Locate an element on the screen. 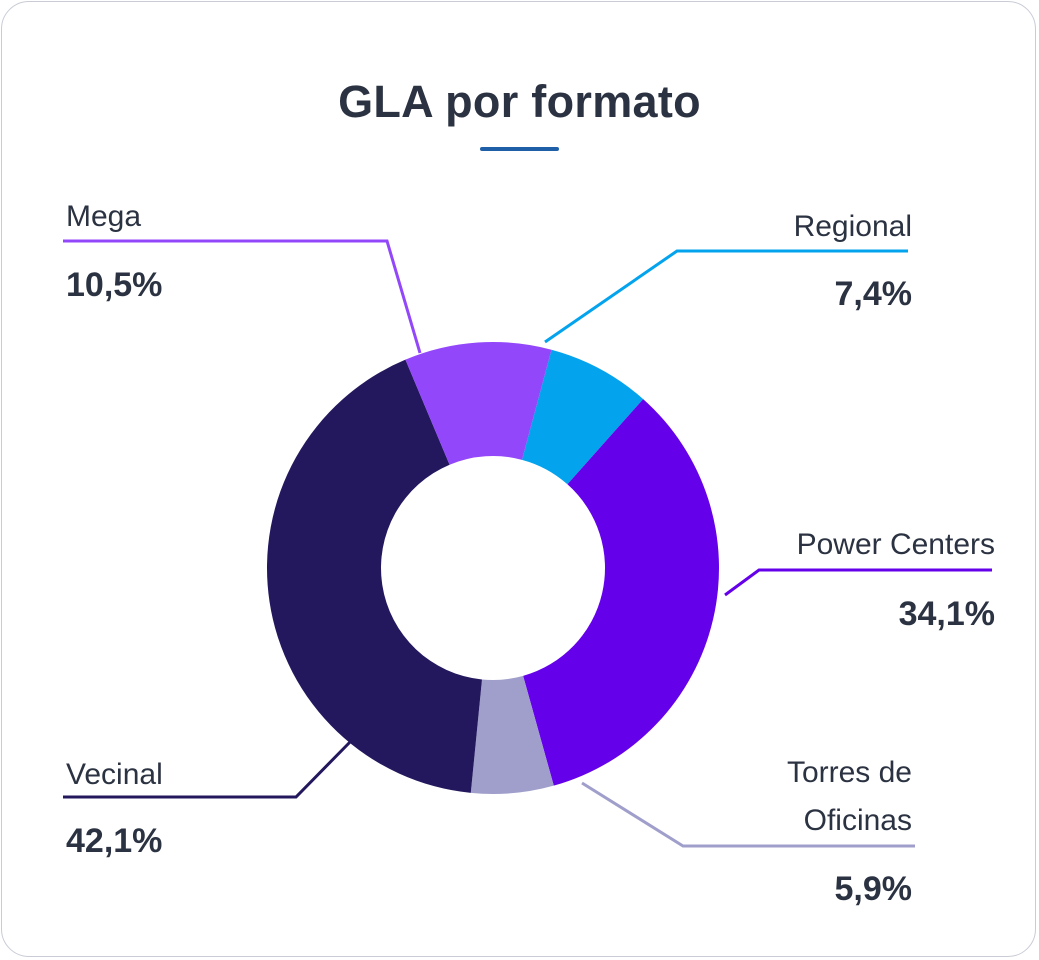  leader-line-power-centers is located at coordinates (858, 582).